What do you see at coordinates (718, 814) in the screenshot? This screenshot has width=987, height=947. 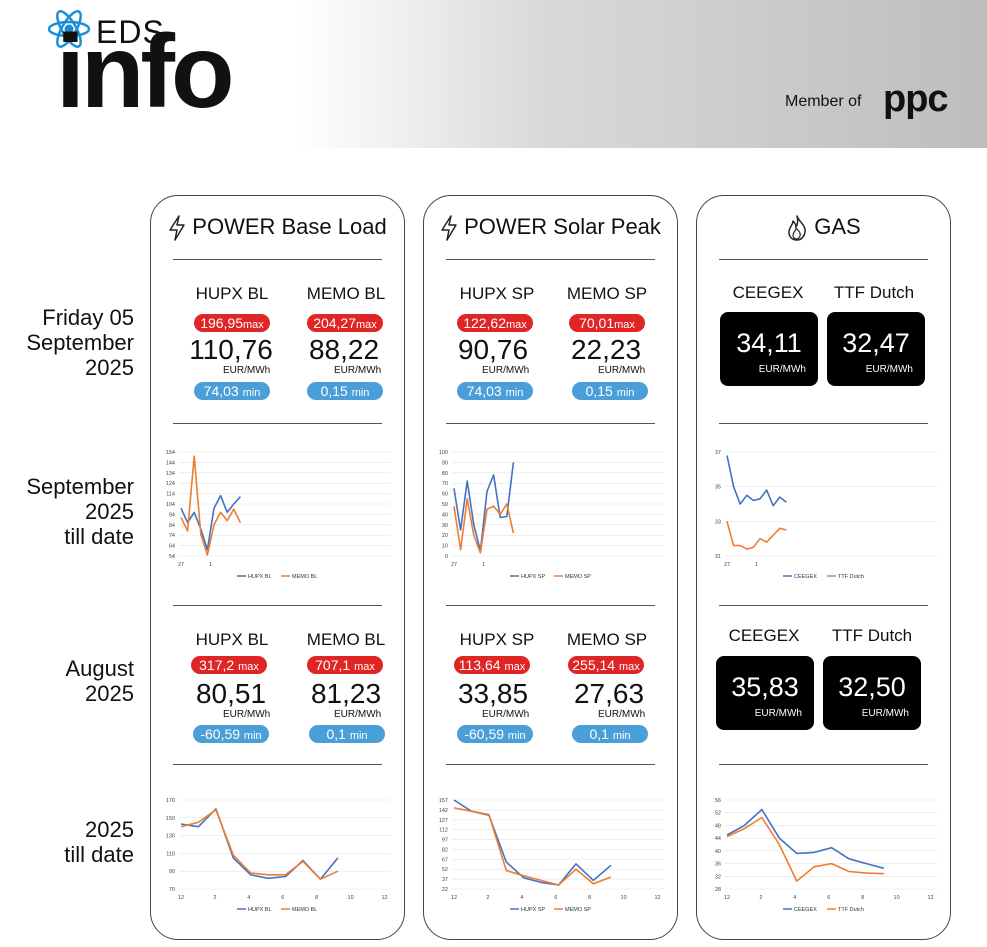 I see `y-tick-label: 52` at bounding box center [718, 814].